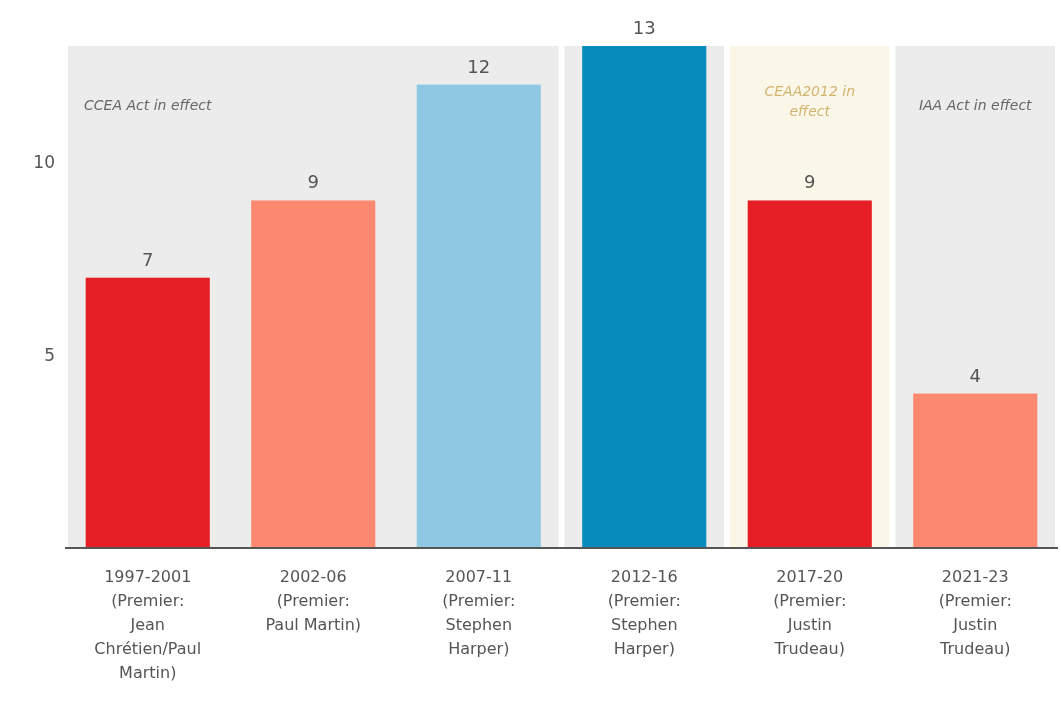 Image resolution: width=1061 pixels, height=726 pixels. I want to click on x-tick-label: 2021-23 (Premier: Justin Trudeau), so click(975, 612).